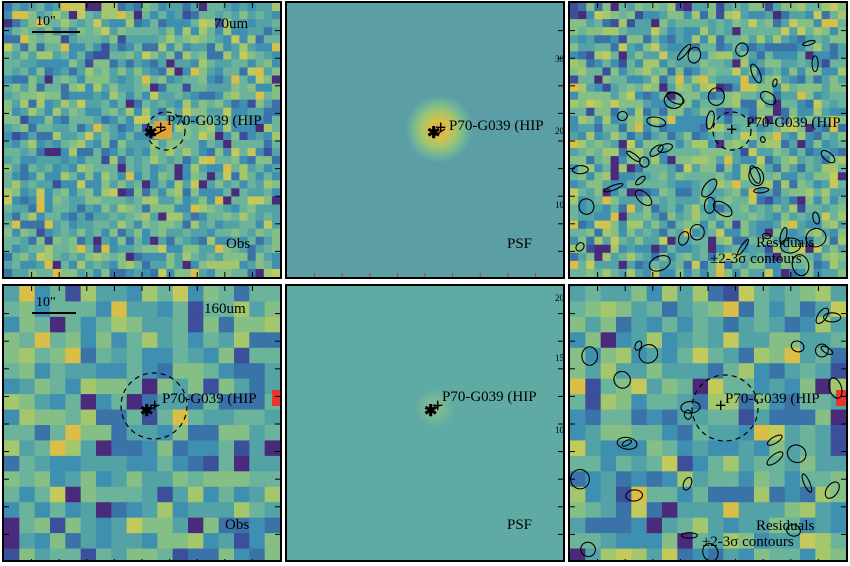 The height and width of the screenshot is (566, 850). What do you see at coordinates (559, 358) in the screenshot?
I see `tick-label: 15` at bounding box center [559, 358].